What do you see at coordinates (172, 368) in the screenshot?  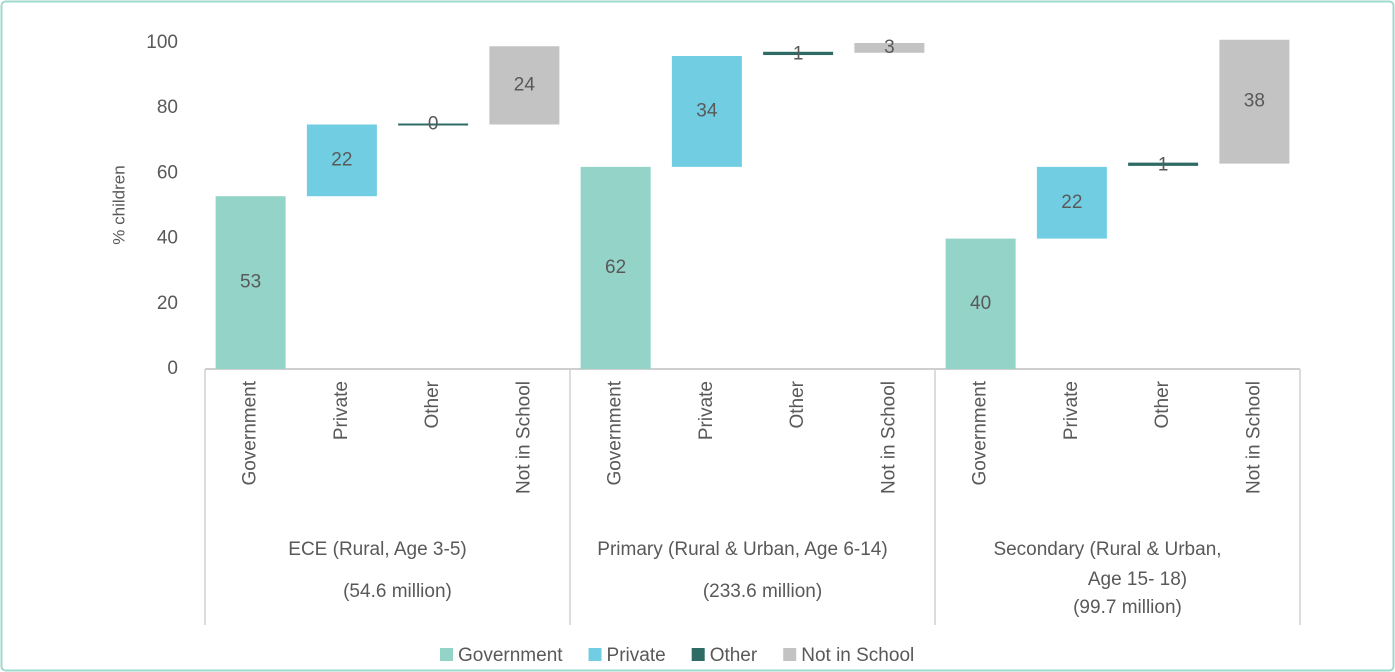 I see `y-tick-label: 0` at bounding box center [172, 368].